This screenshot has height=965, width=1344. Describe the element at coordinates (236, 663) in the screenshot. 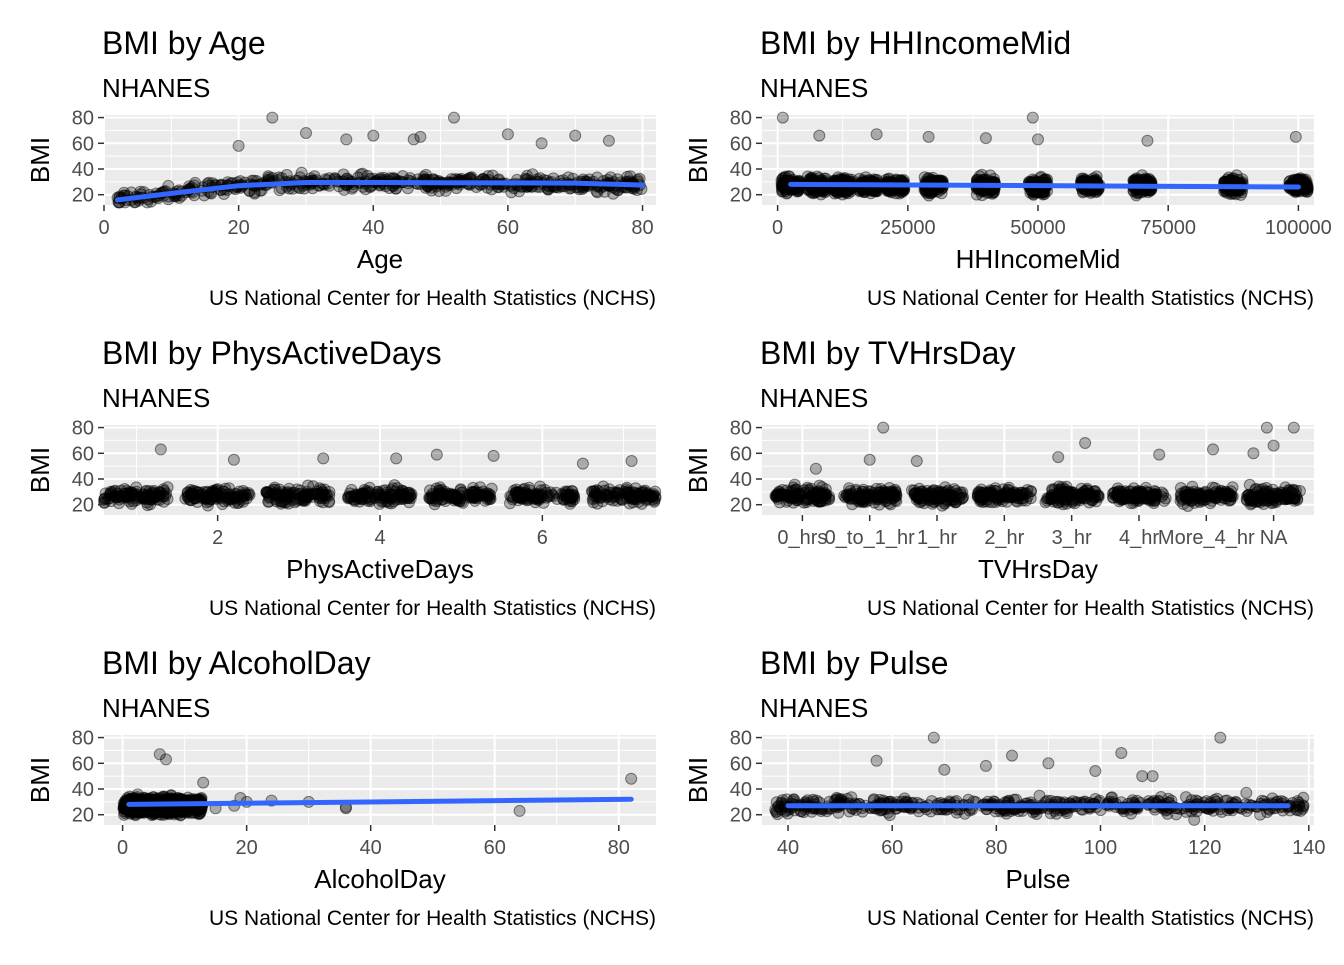

I see `chart-title: BMI by AlcoholDay` at that location.